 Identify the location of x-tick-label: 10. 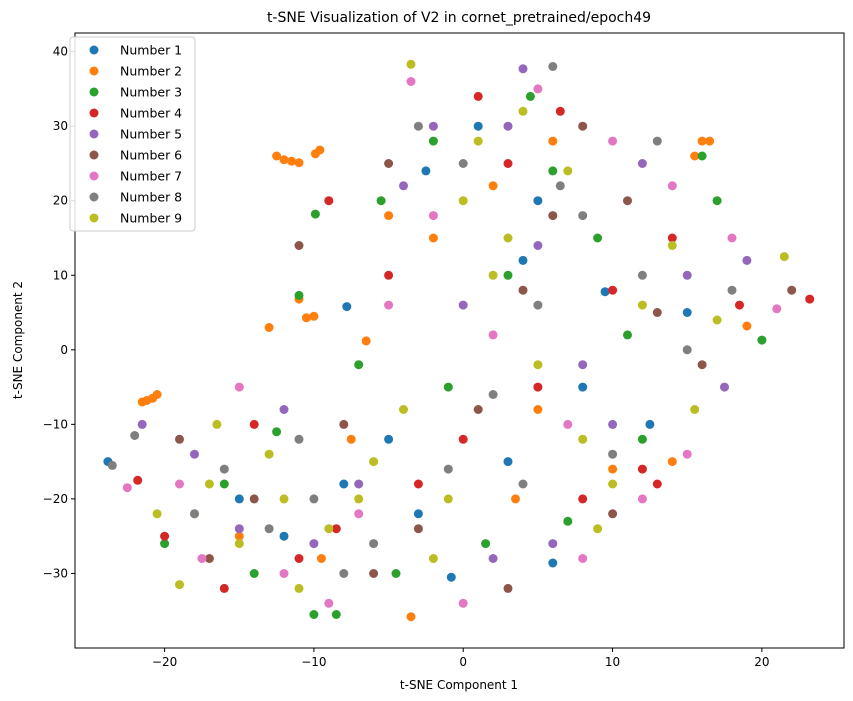
(612, 662).